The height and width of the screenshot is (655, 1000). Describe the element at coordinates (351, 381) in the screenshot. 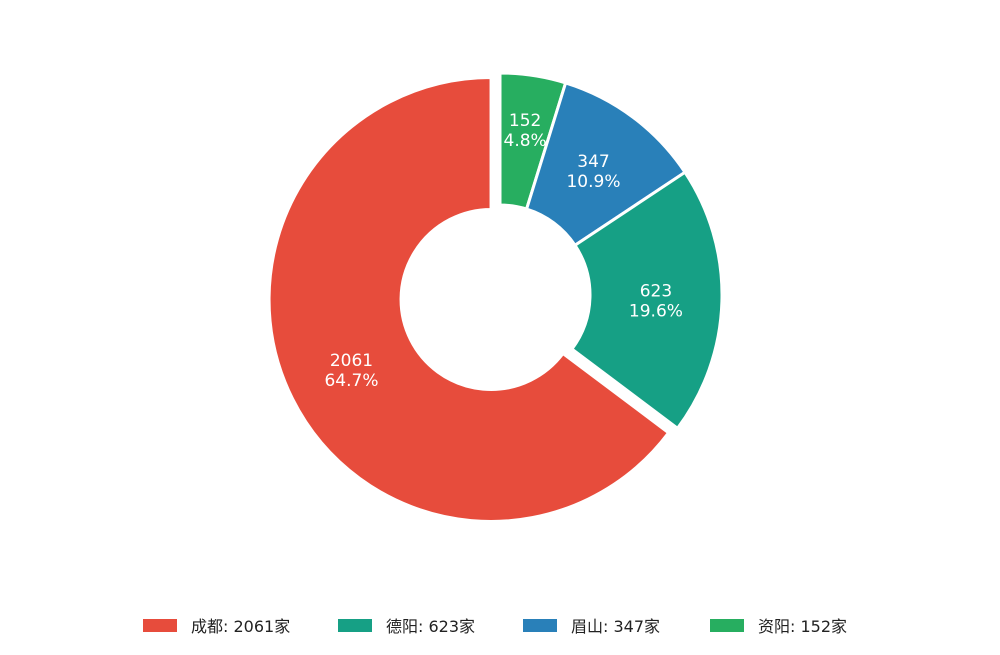

I see `slice-percent-label: 64.7%` at that location.